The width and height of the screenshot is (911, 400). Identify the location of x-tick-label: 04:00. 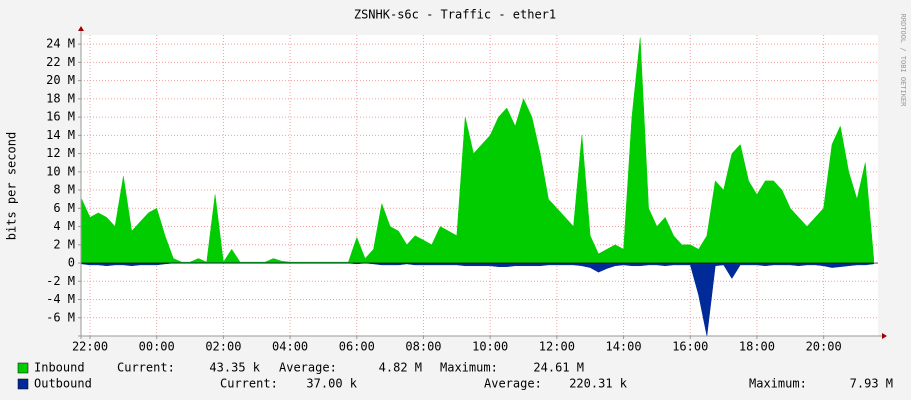
(290, 347).